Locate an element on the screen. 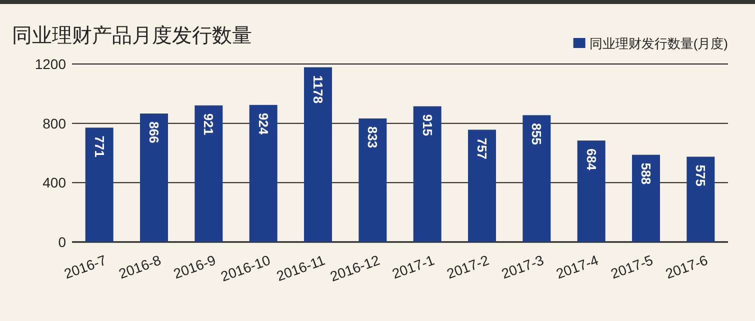 The height and width of the screenshot is (321, 755). data-label: 771 is located at coordinates (99, 147).